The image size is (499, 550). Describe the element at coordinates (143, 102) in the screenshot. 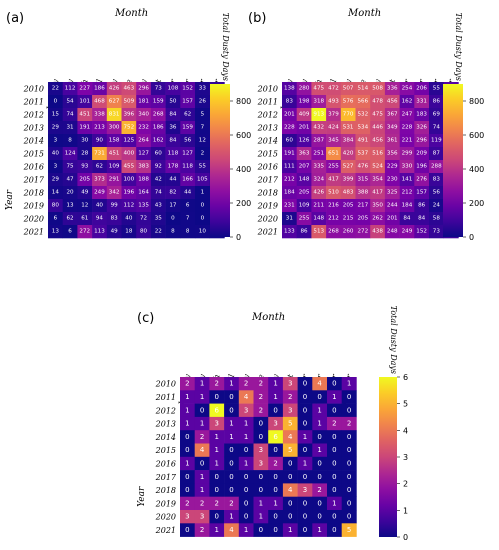

I see `cell-value: 181` at that location.